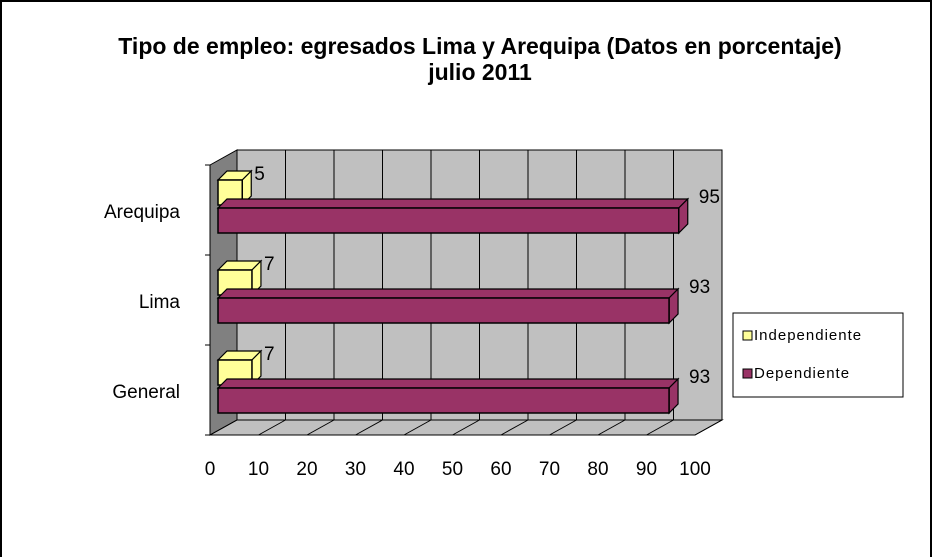 Image resolution: width=938 pixels, height=557 pixels. Describe the element at coordinates (355, 469) in the screenshot. I see `x-tick-label: 30` at that location.